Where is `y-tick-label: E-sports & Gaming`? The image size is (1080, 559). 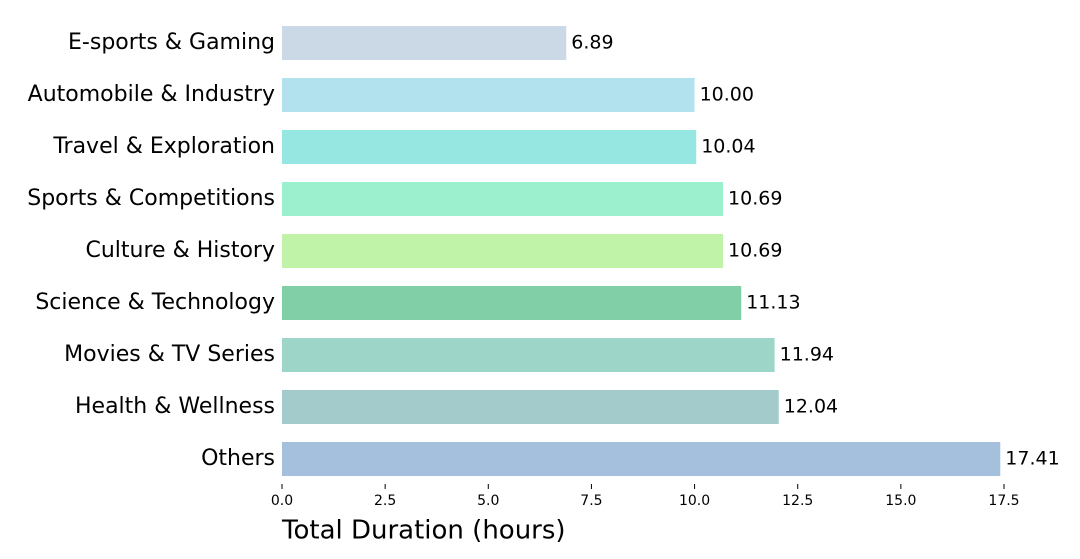 y-tick-label: E-sports & Gaming is located at coordinates (171, 42).